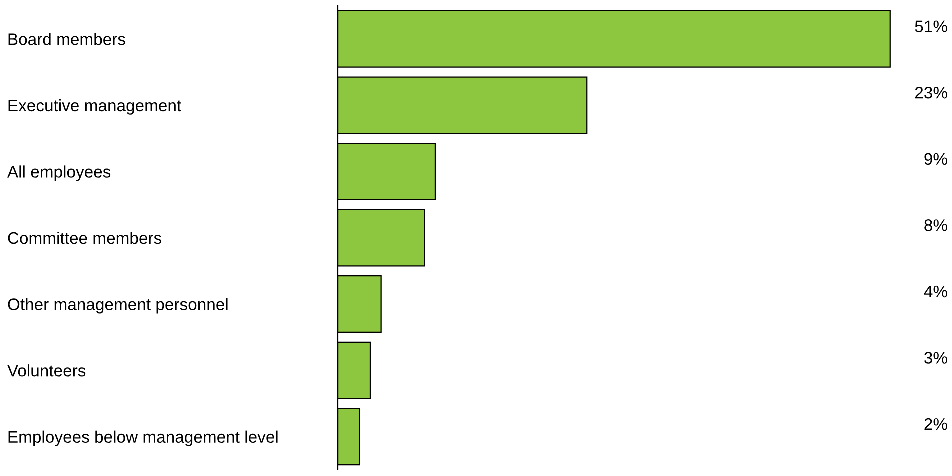 This screenshot has width=952, height=476. Describe the element at coordinates (936, 159) in the screenshot. I see `data-label: 9%` at that location.